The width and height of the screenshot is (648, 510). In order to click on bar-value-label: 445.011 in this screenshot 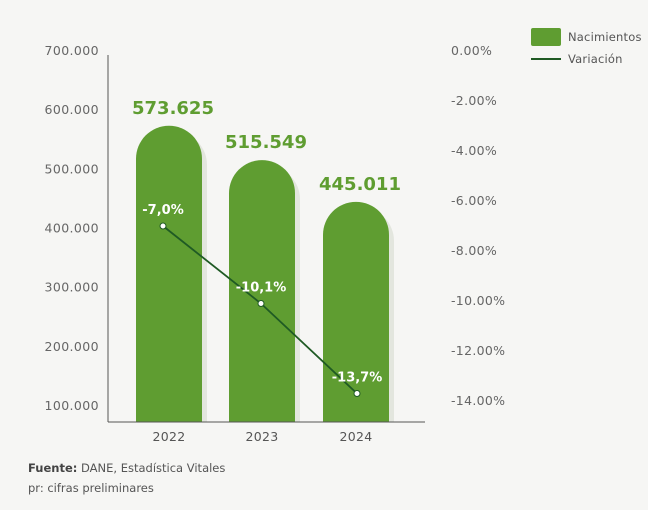, I will do `click(360, 184)`.